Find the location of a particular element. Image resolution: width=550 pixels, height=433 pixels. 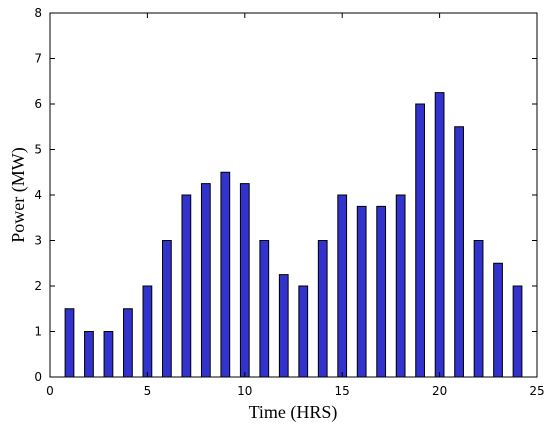

x-tick-label: 20 is located at coordinates (439, 391).